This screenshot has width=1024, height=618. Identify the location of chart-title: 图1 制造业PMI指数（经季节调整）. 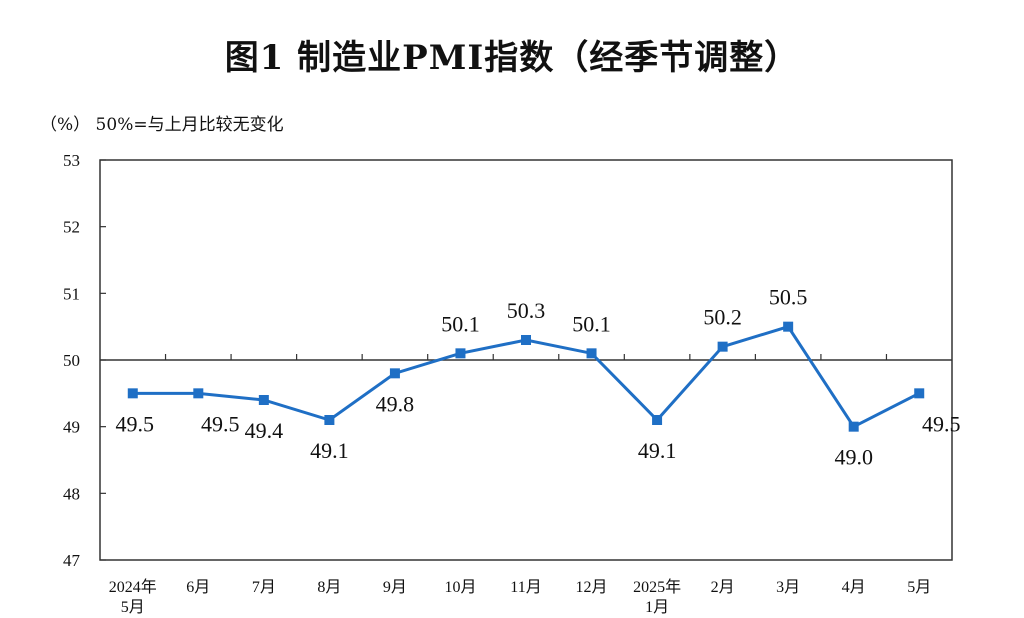
(512, 58).